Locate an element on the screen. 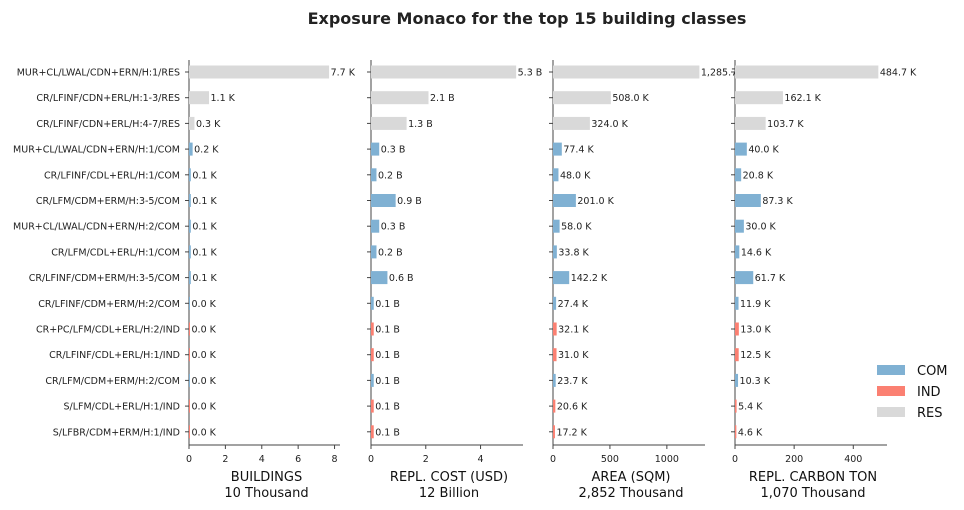 The image size is (964, 510). data-label: 0.2 K is located at coordinates (206, 150).